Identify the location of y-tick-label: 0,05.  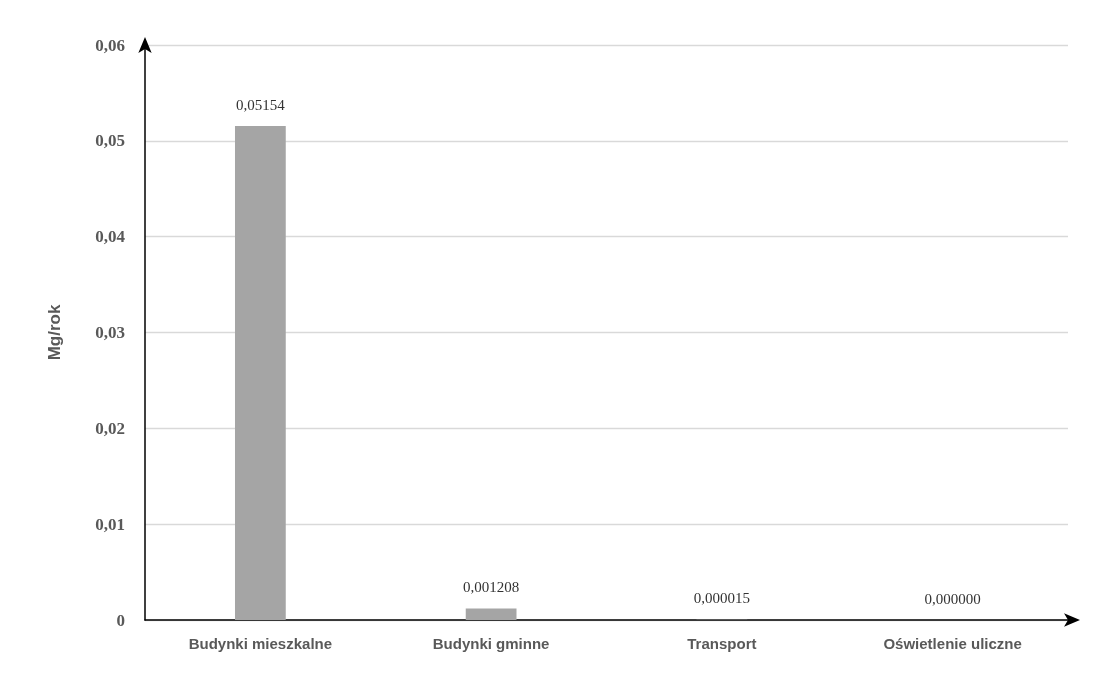
(110, 141).